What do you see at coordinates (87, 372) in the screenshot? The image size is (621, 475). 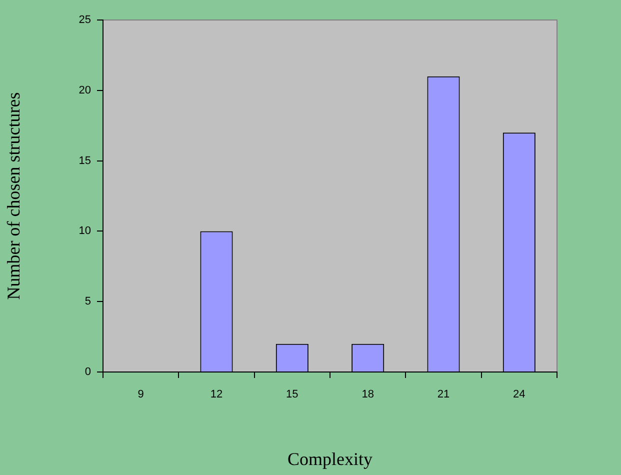 I see `y-tick-label: 0` at bounding box center [87, 372].